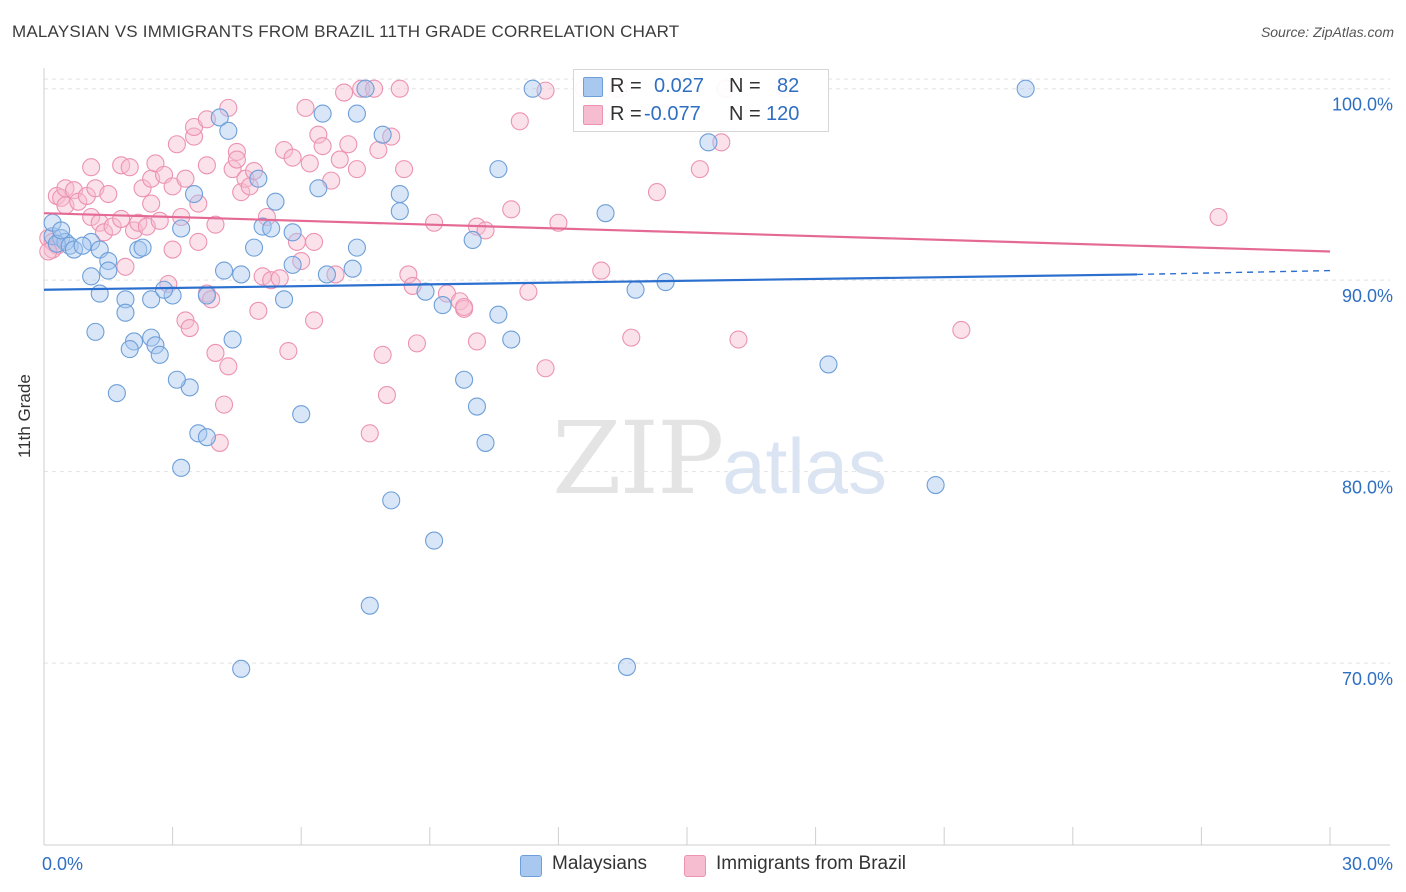  I want to click on y-axis-label: 11th Grade, so click(24, 416).